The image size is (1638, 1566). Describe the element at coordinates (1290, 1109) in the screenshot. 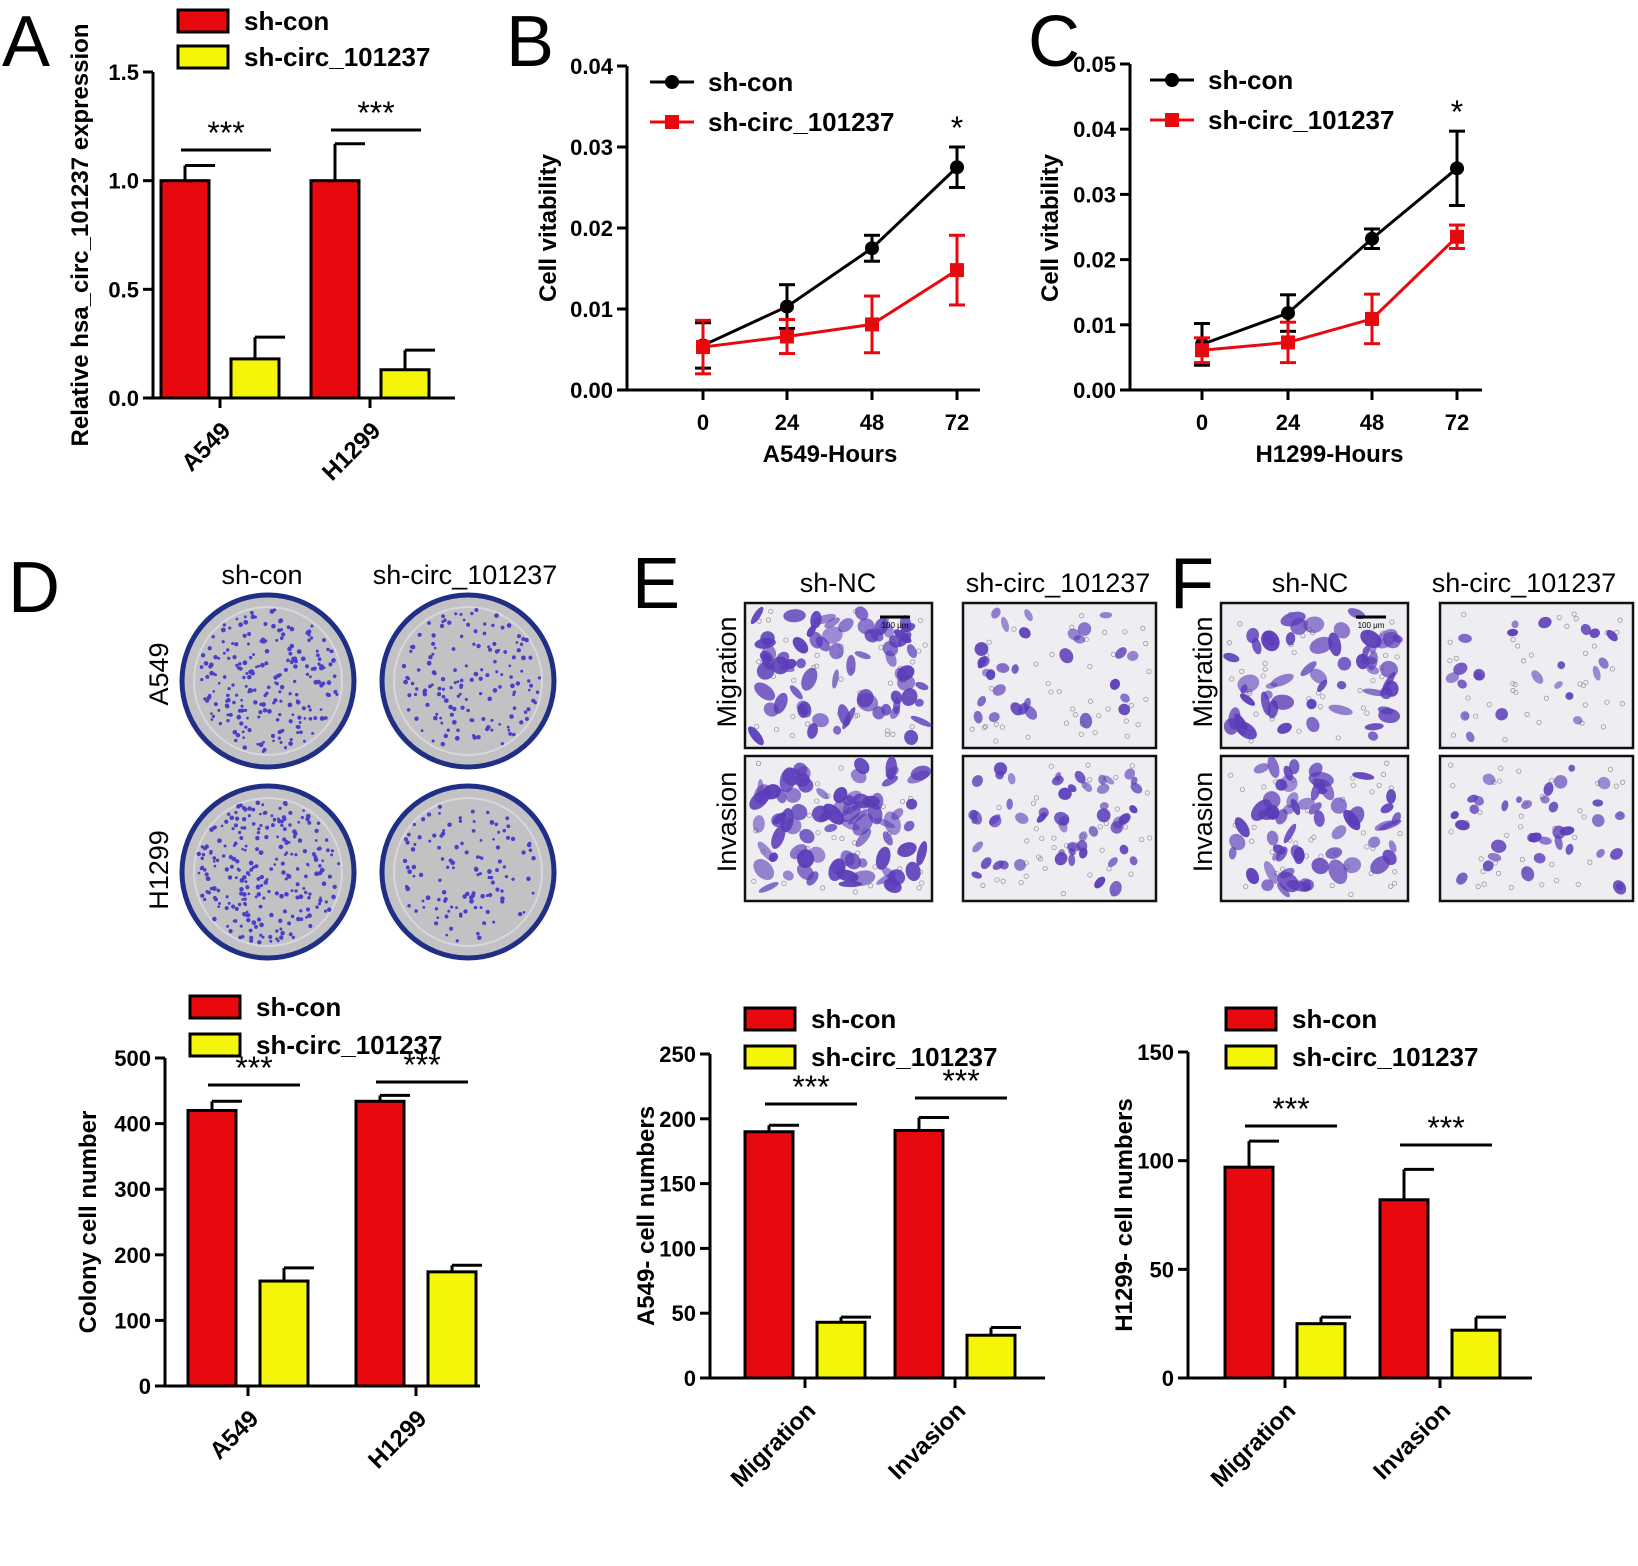

I see `significance-label: ***` at that location.